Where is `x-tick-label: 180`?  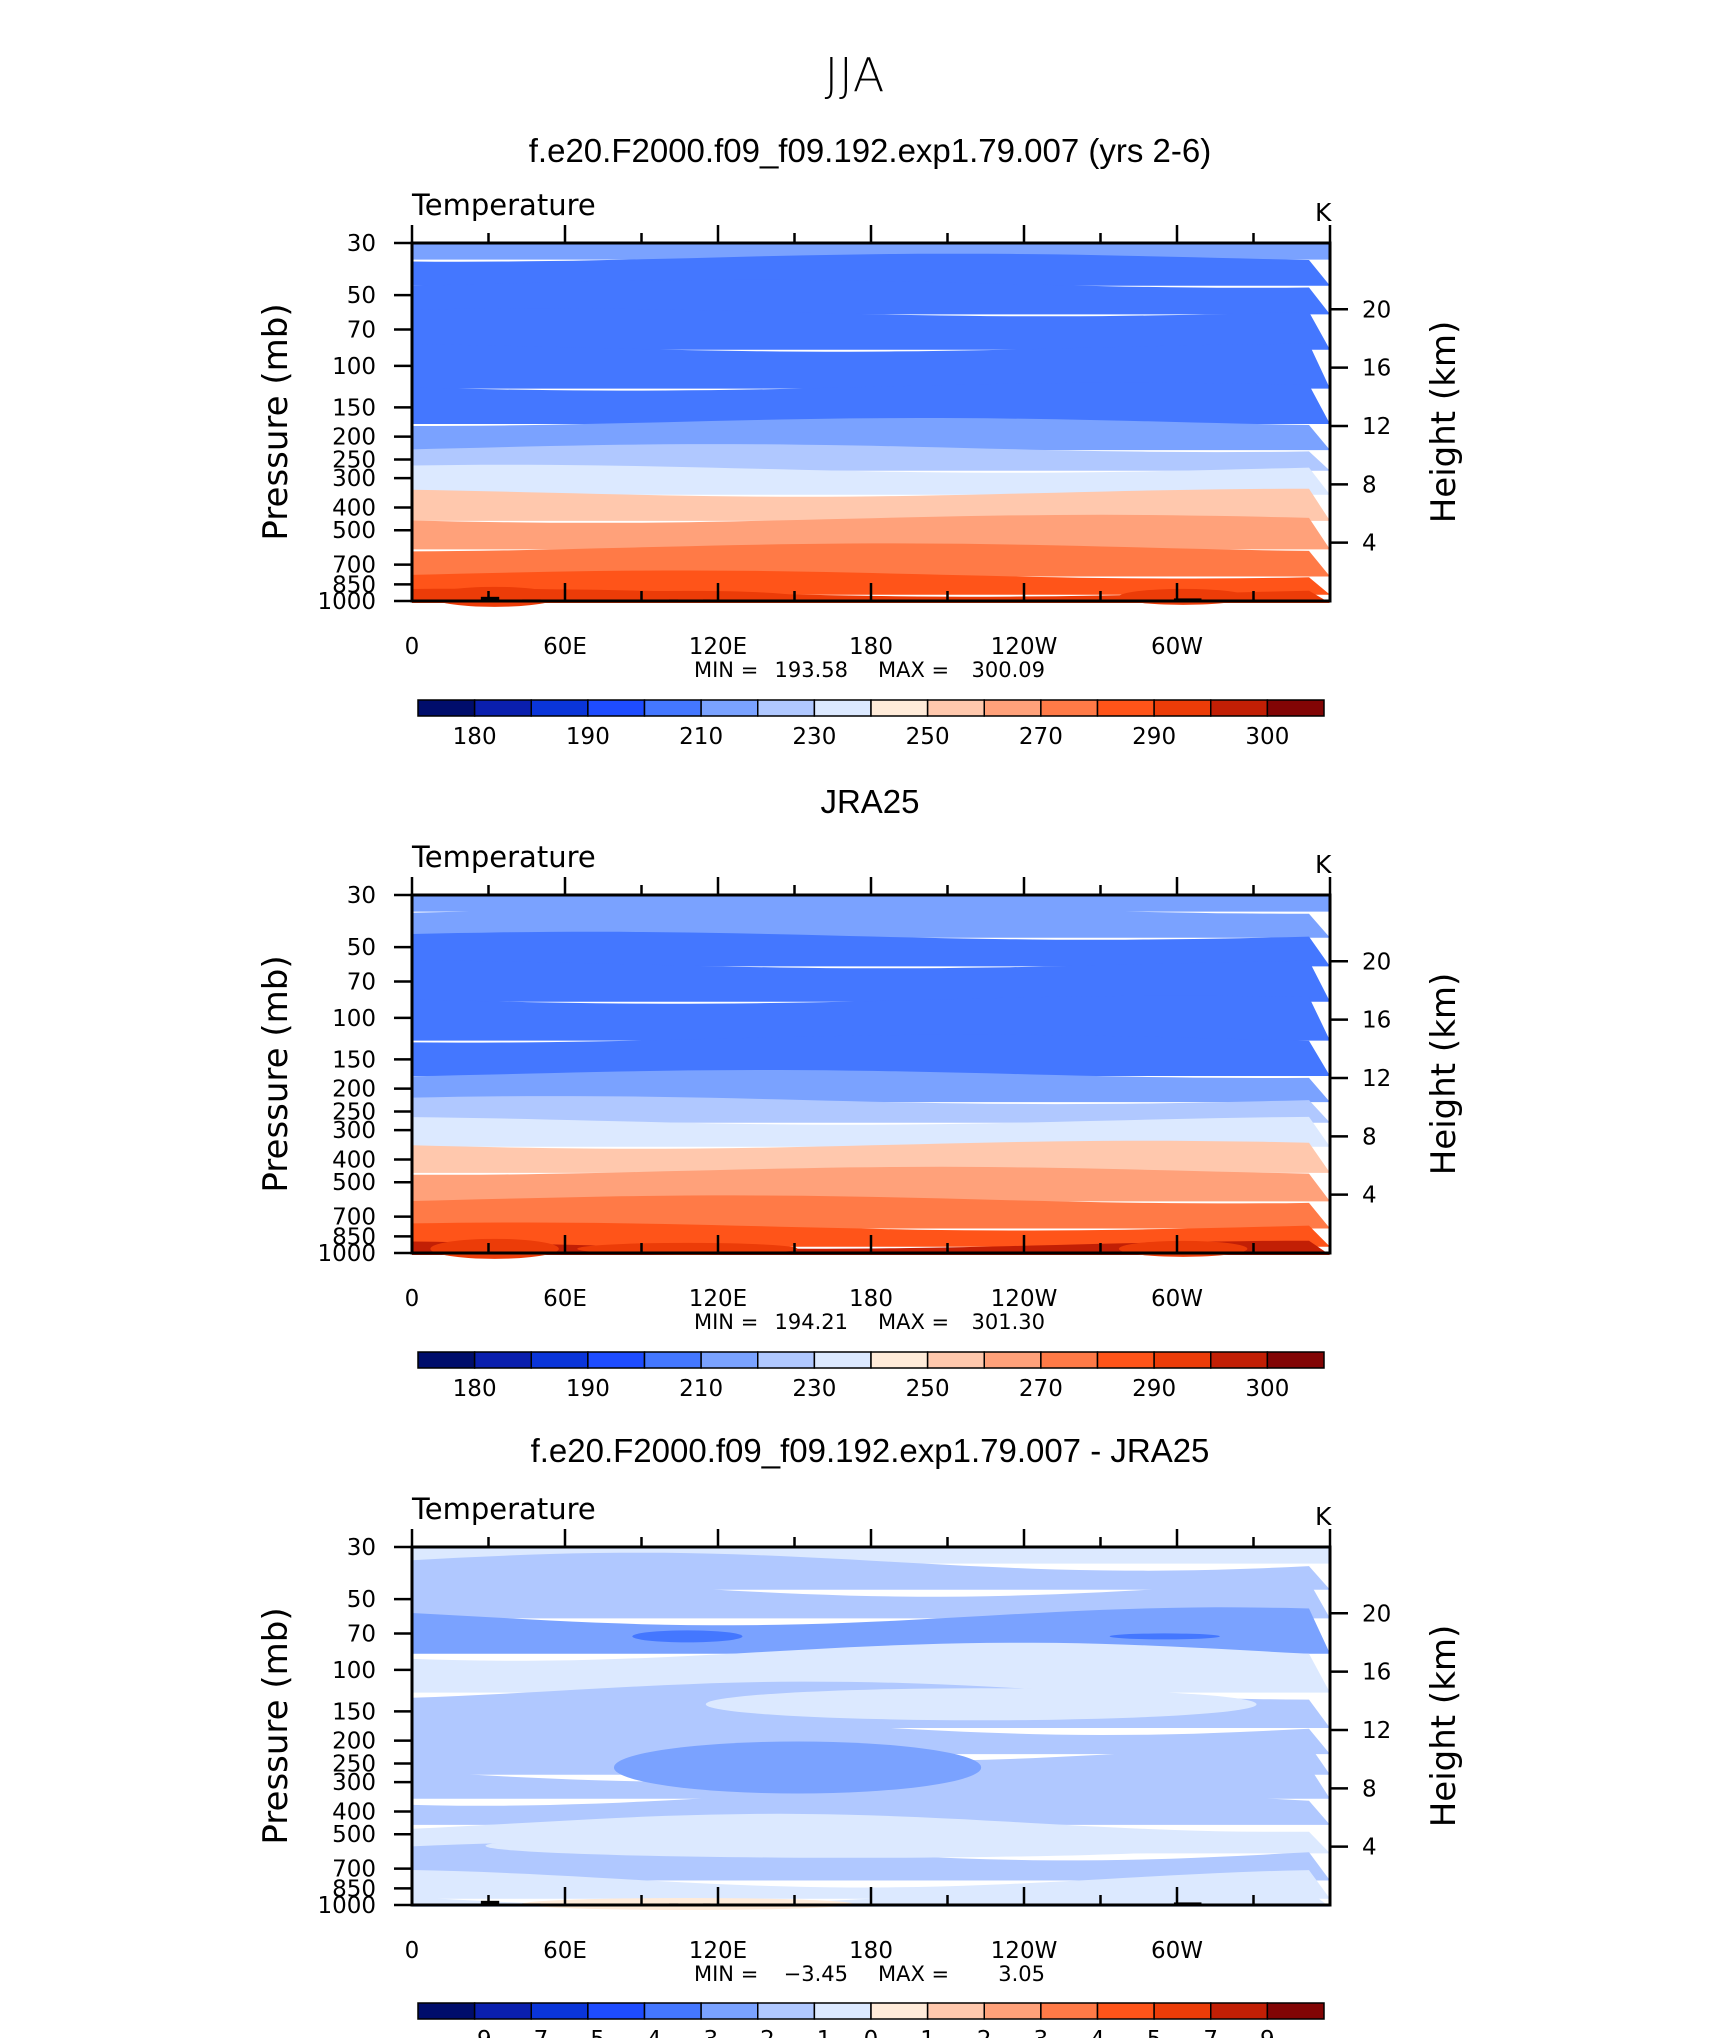
x-tick-label: 180 is located at coordinates (871, 647).